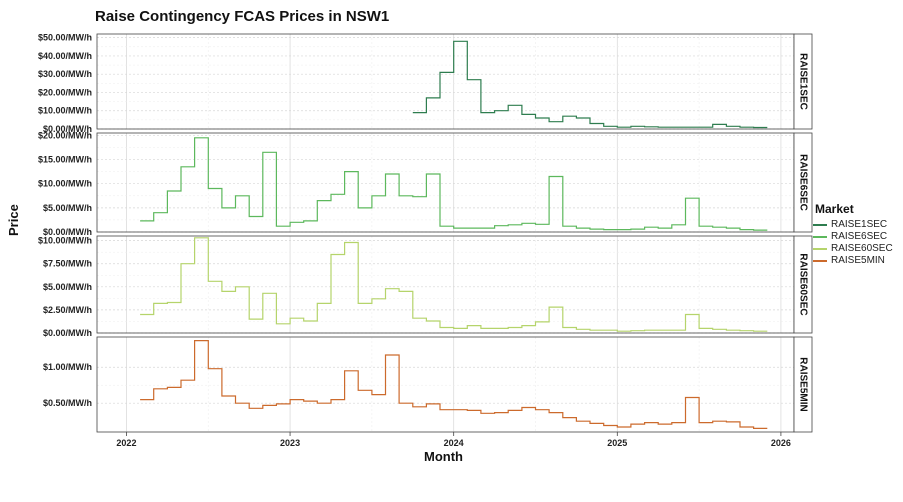 Image resolution: width=903 pixels, height=502 pixels. What do you see at coordinates (862, 248) in the screenshot?
I see `legend-label: RAISE60SEC` at bounding box center [862, 248].